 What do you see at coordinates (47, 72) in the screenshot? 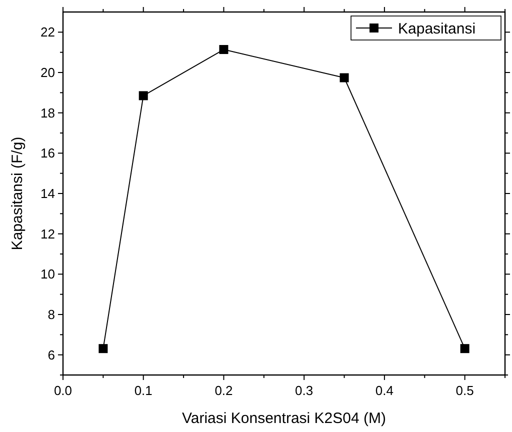
I see `y-tick-label: 20` at bounding box center [47, 72].